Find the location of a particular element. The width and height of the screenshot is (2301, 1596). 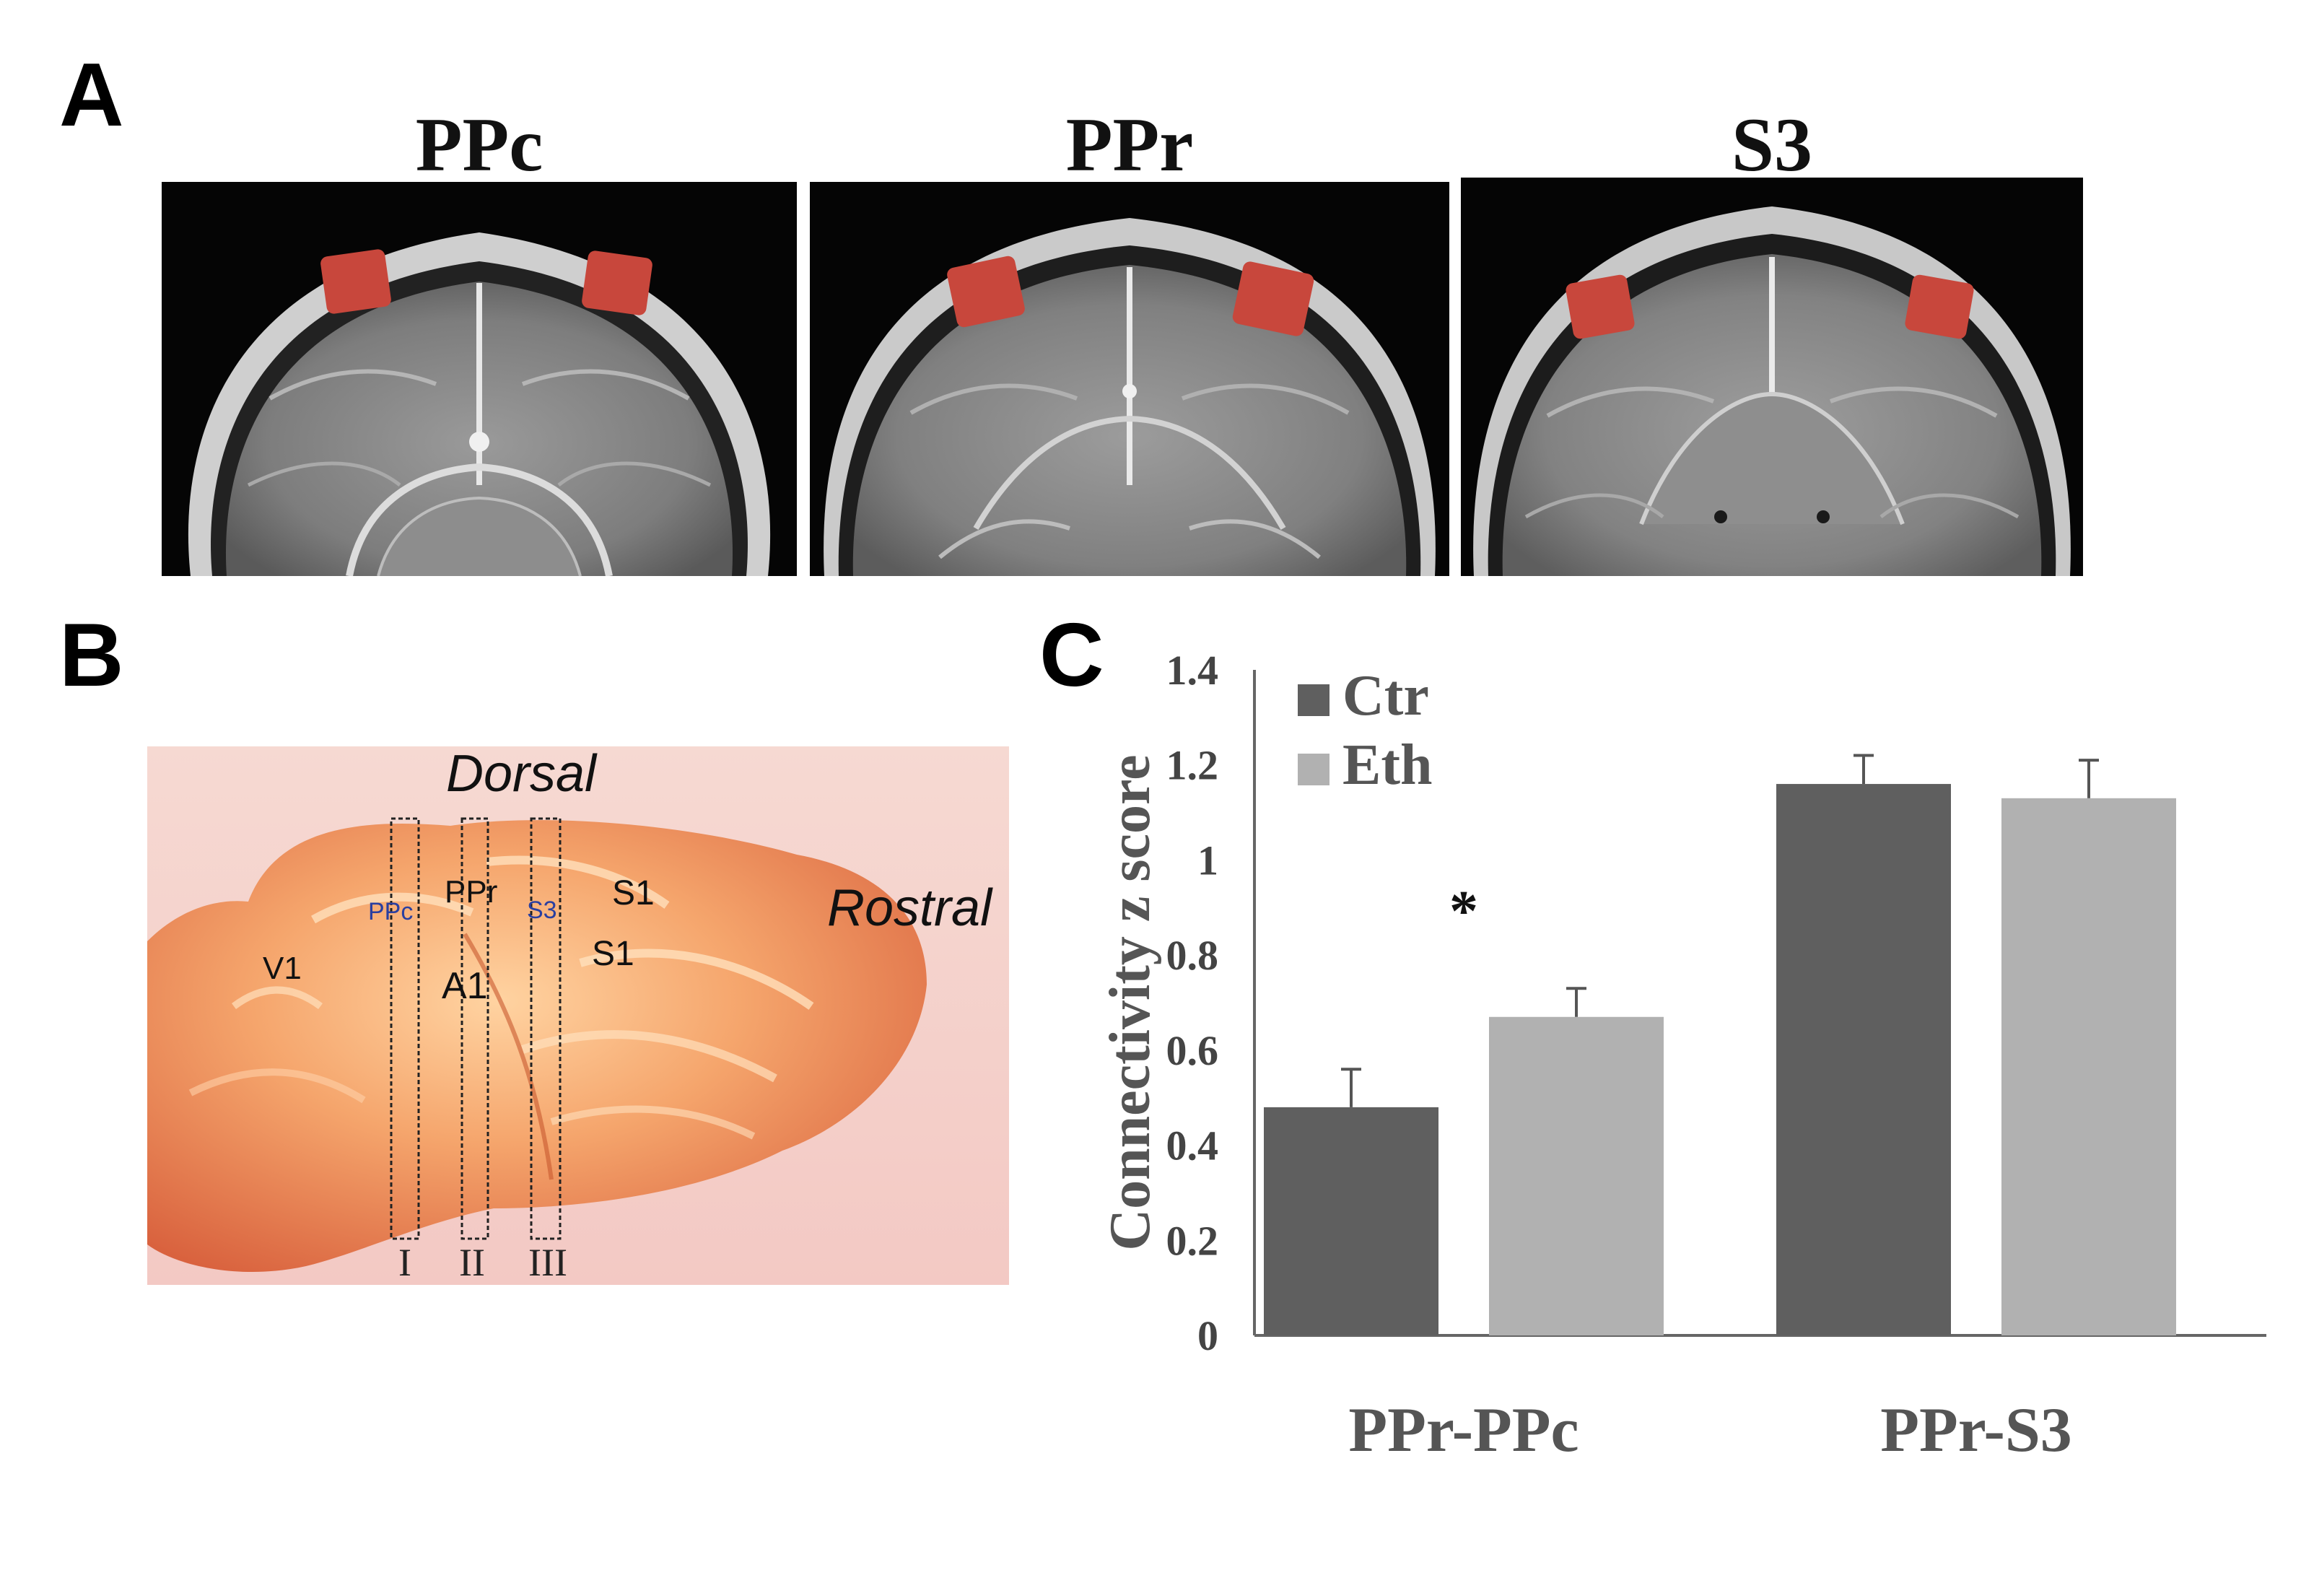

label-s1-upper: S1 is located at coordinates (633, 893).